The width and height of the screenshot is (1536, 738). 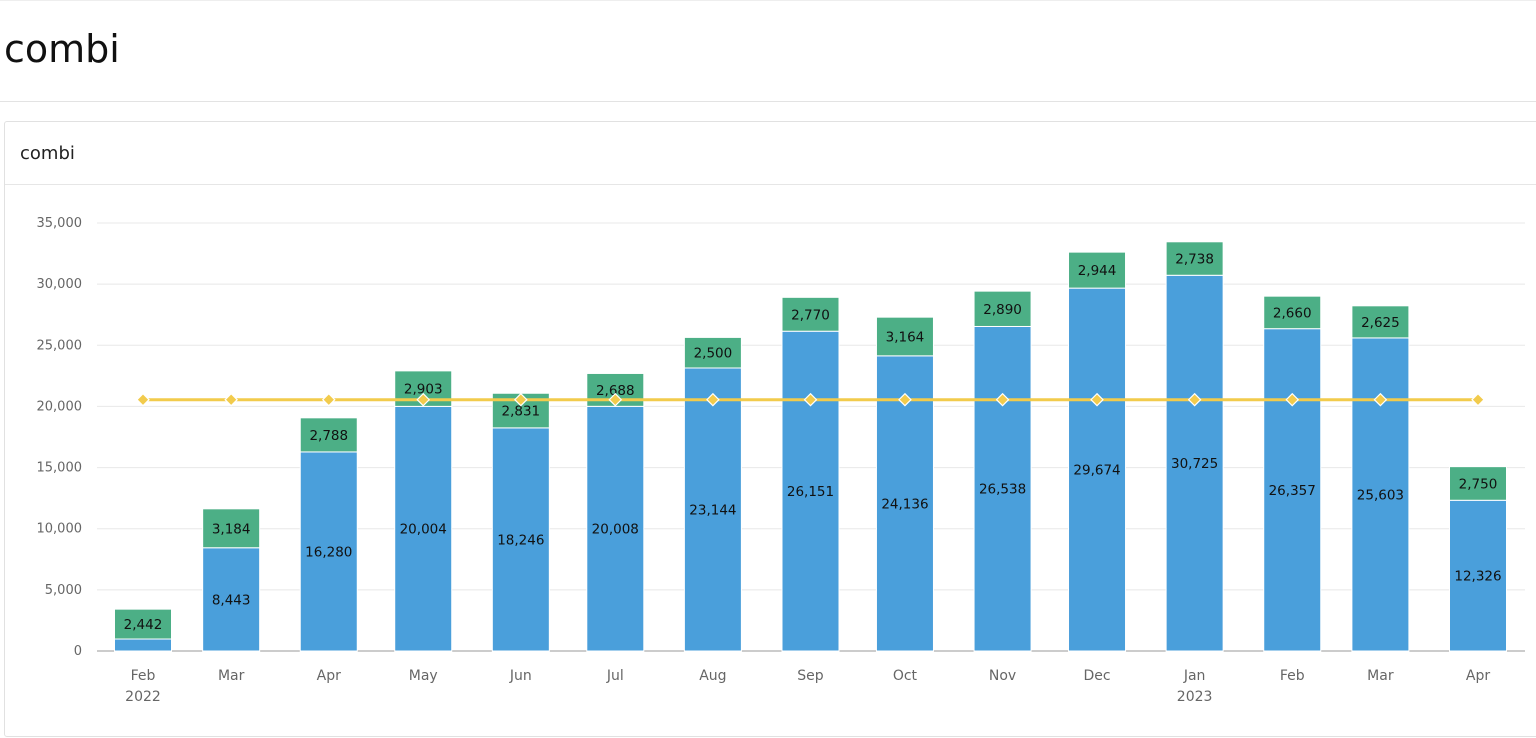 What do you see at coordinates (423, 390) in the screenshot?
I see `data-label: 2,903` at bounding box center [423, 390].